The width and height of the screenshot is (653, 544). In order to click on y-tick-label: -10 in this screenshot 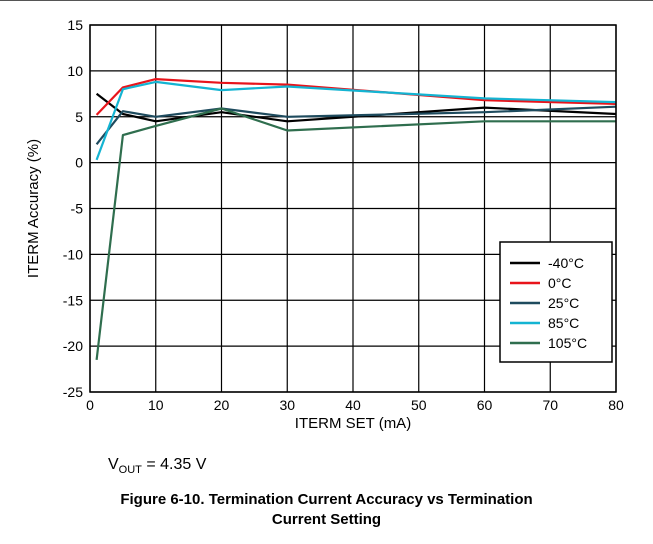, I will do `click(73, 254)`.